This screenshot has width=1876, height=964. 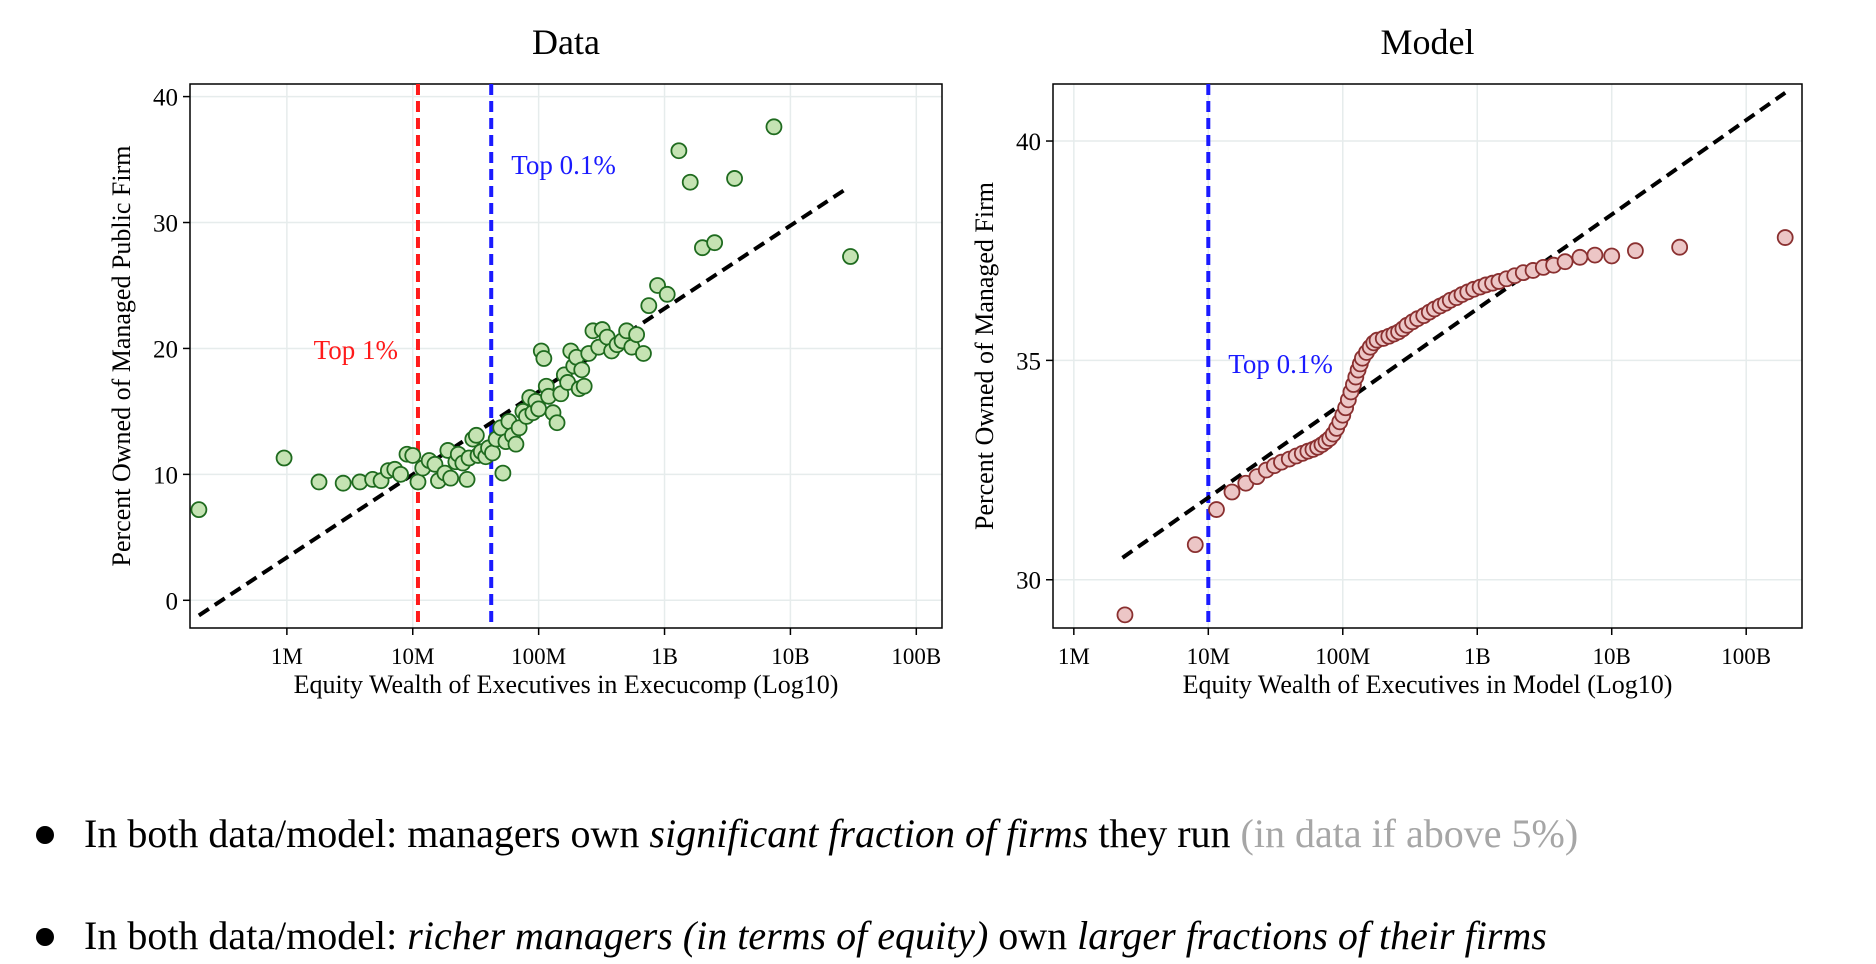 I want to click on chart-2-x-tick-label: 100M, so click(x=1342, y=656).